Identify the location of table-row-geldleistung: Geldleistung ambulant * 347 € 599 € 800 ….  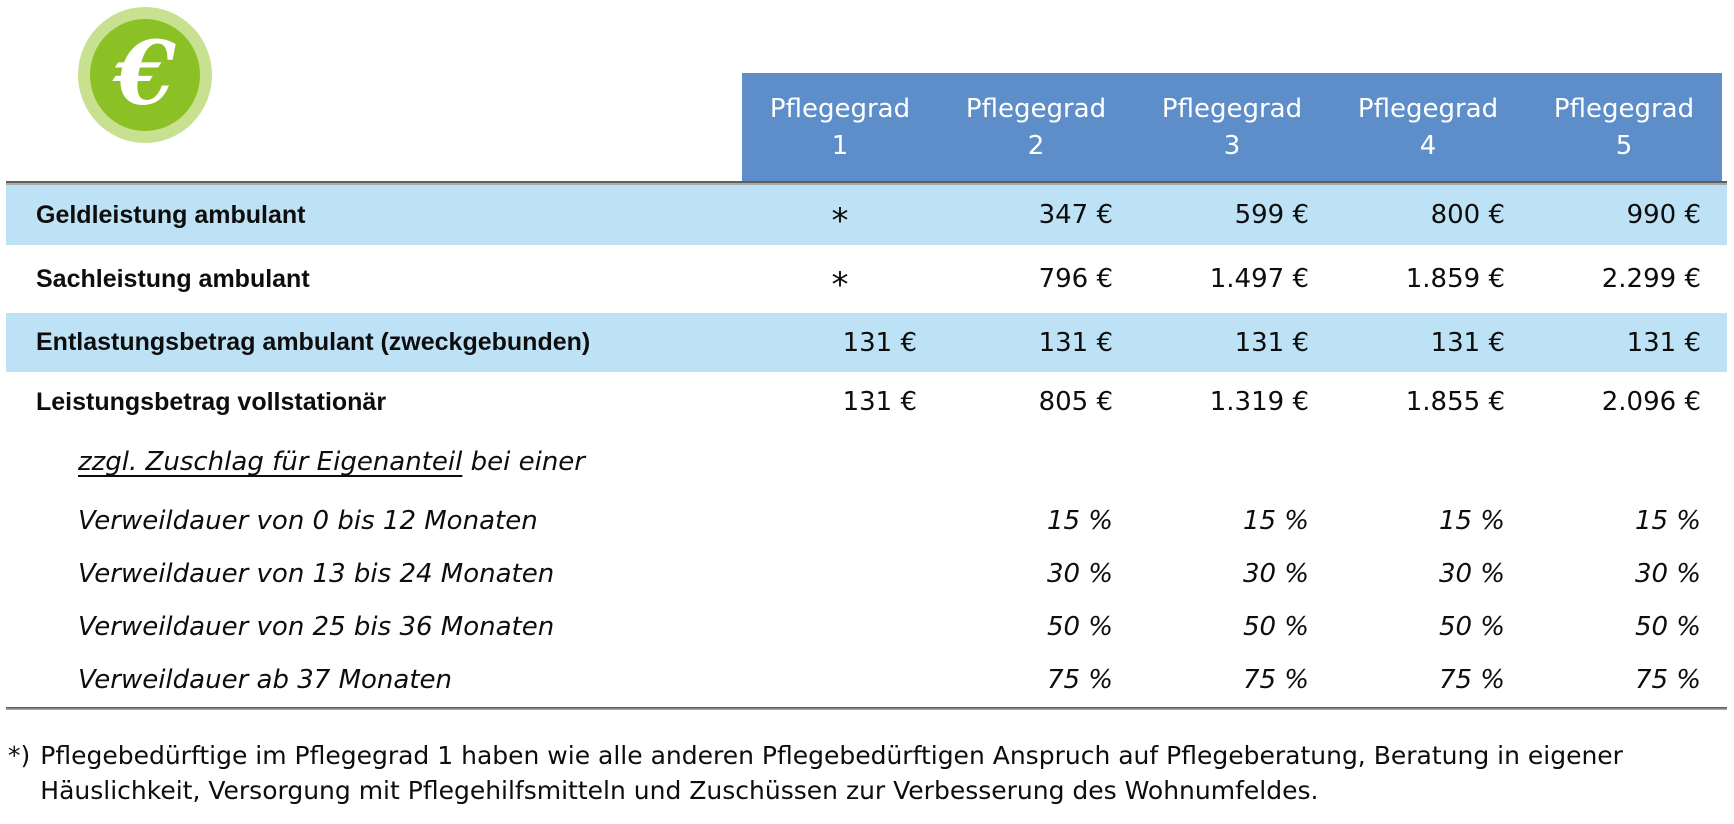
(866, 215).